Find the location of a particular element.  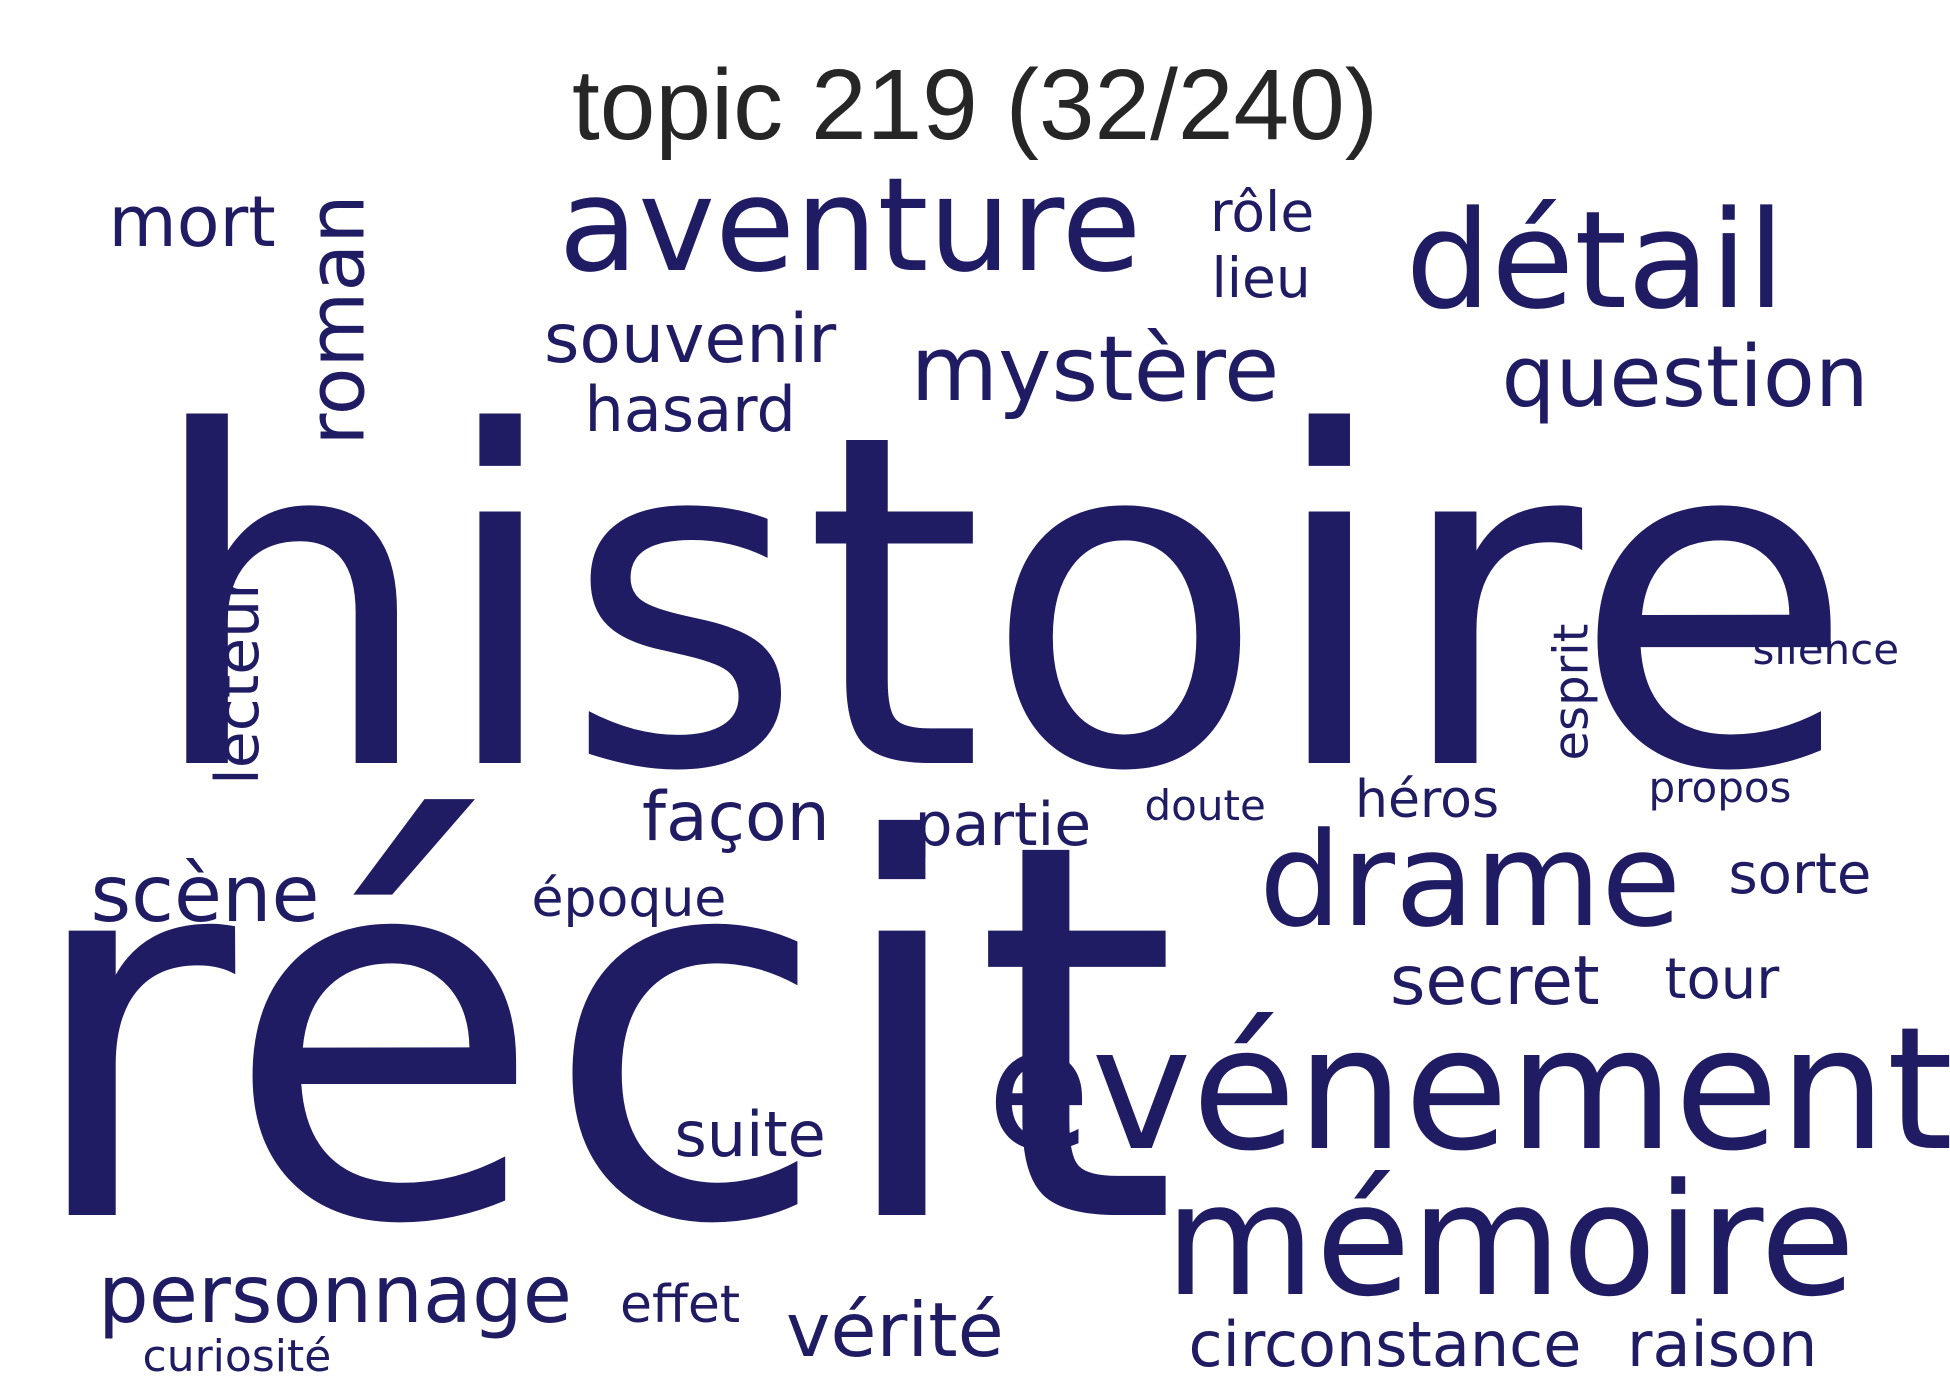

cloud-word: personnage is located at coordinates (335, 1294).